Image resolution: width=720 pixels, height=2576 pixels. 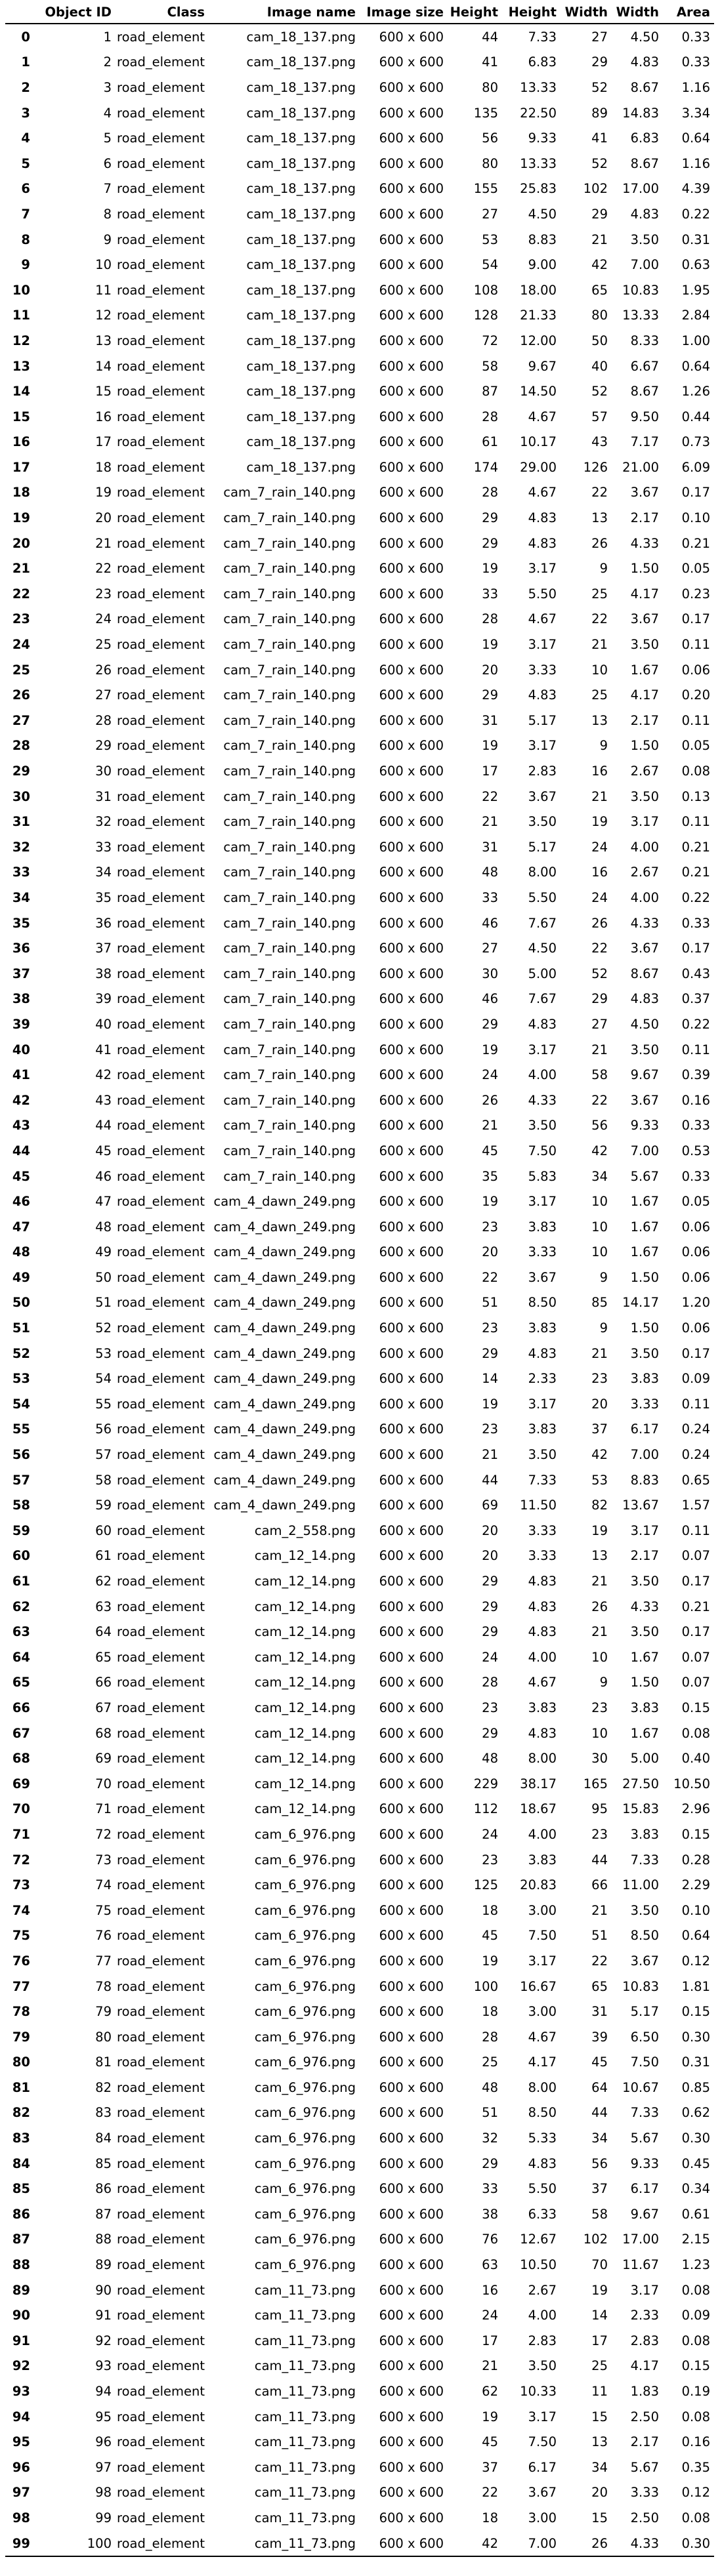 I want to click on cell-object-id: 76, so click(x=103, y=1936).